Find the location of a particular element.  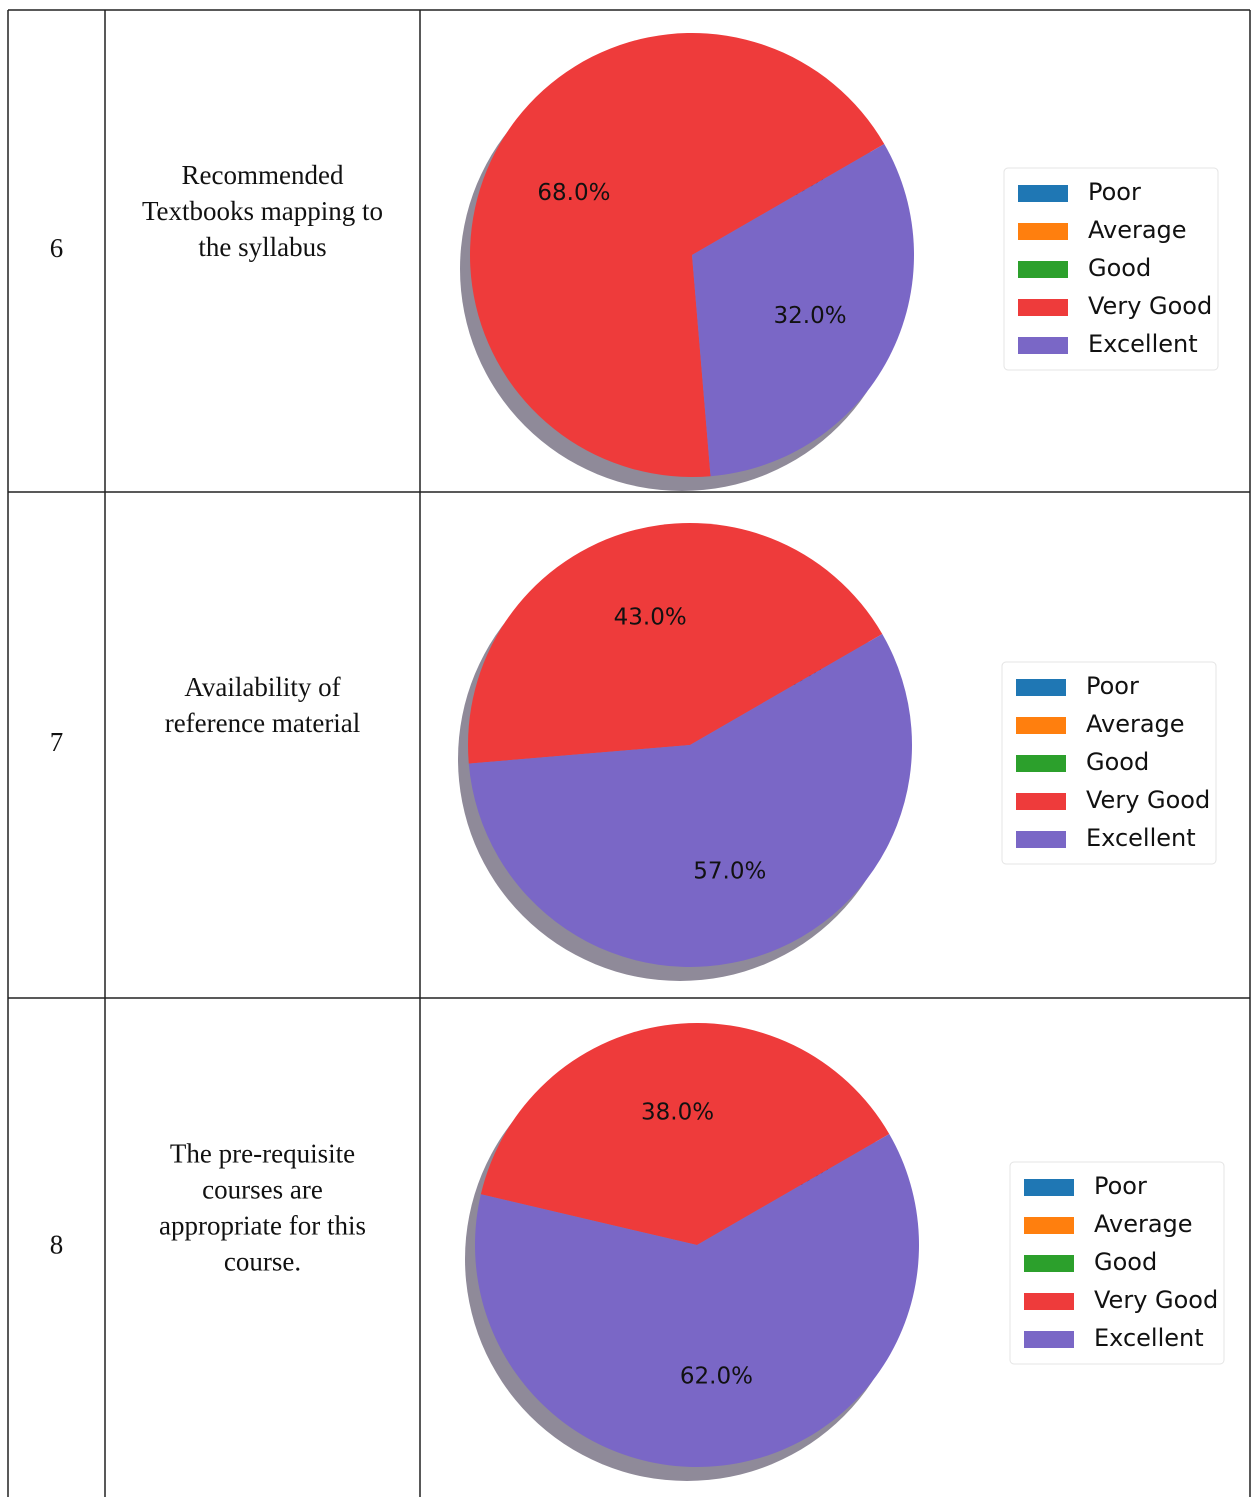

slice-label: 57.0% is located at coordinates (729, 872).